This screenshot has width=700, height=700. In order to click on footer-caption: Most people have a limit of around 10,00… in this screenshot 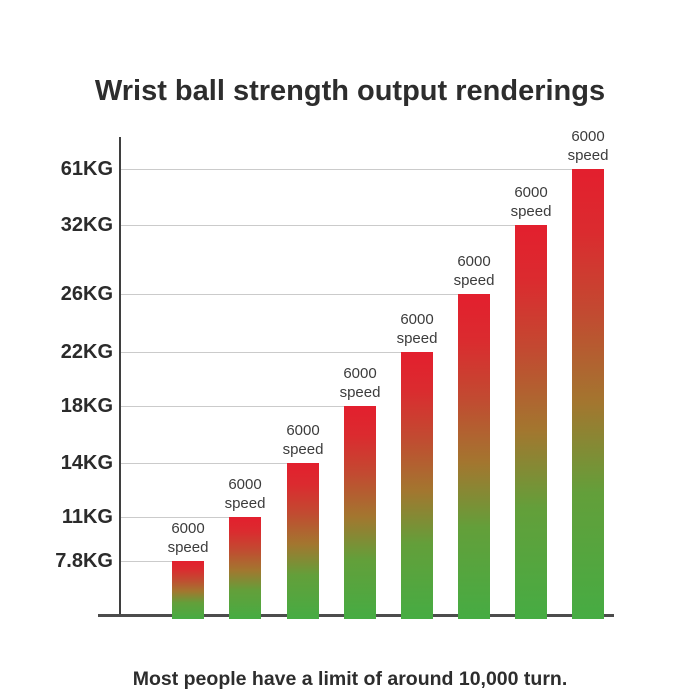, I will do `click(350, 678)`.